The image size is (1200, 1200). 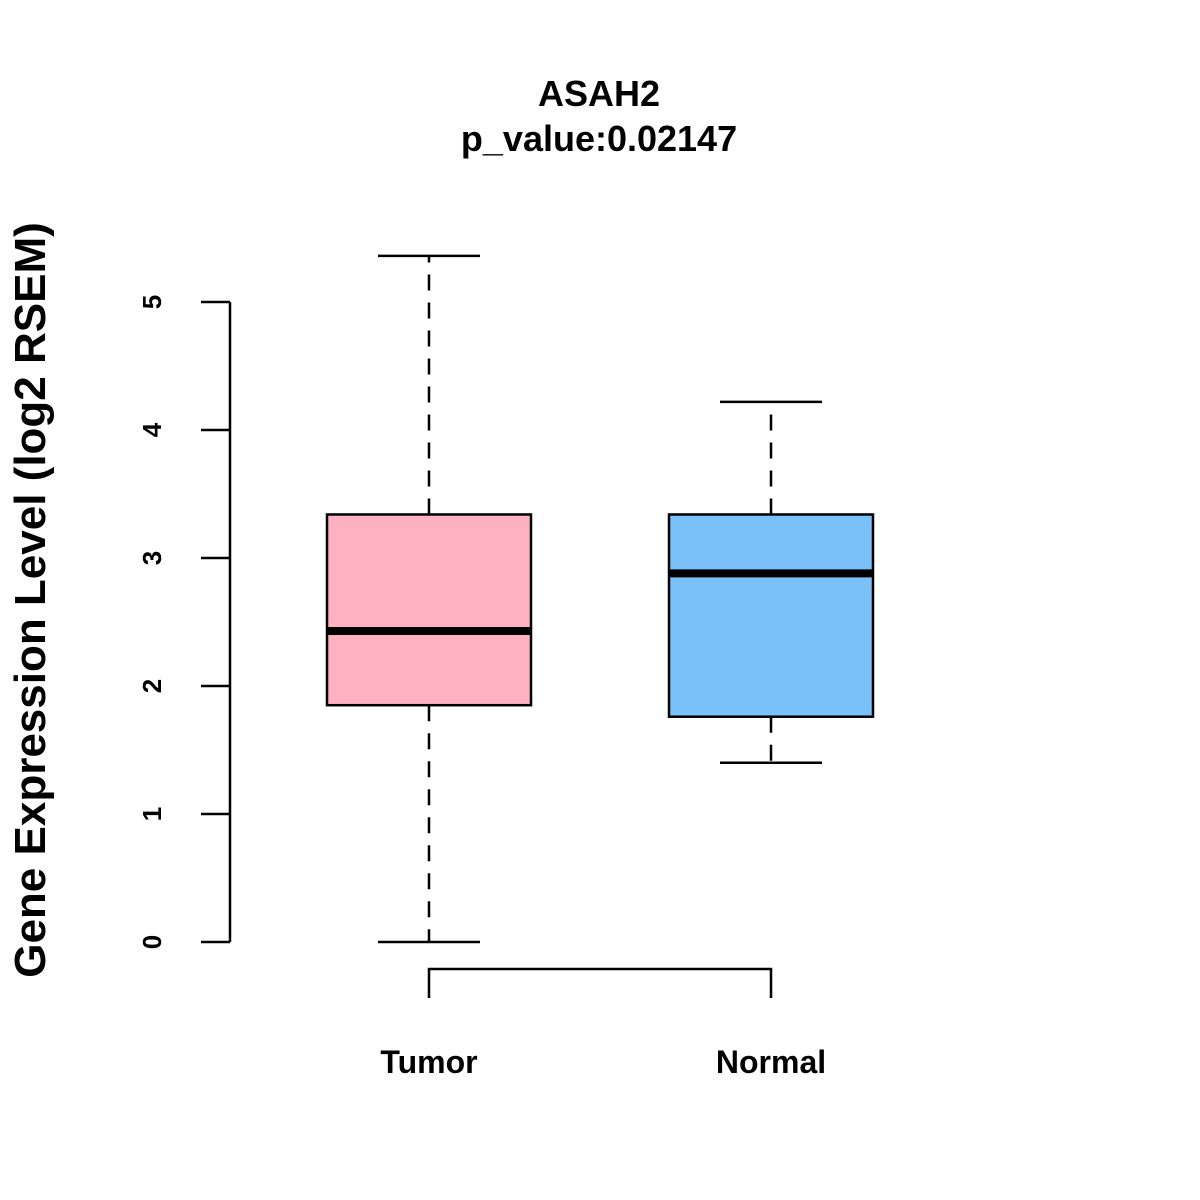 What do you see at coordinates (599, 93) in the screenshot?
I see `chart-title: ASAH2` at bounding box center [599, 93].